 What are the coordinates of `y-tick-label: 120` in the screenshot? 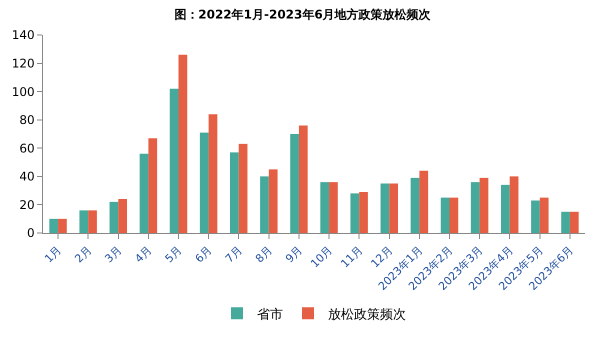 It's located at (23, 63).